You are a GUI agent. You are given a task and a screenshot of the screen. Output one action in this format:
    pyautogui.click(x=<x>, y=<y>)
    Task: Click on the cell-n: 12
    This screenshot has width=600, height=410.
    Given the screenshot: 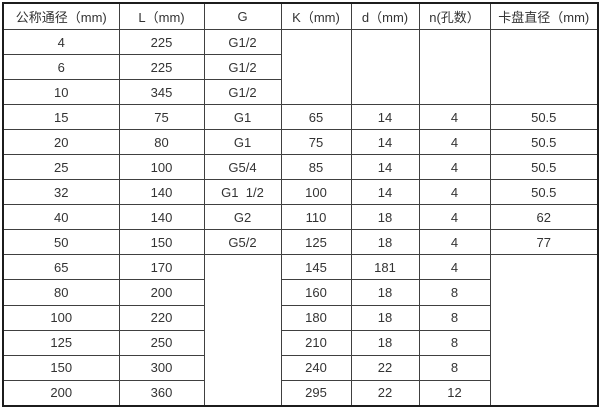 What is the action you would take?
    pyautogui.click(x=454, y=393)
    